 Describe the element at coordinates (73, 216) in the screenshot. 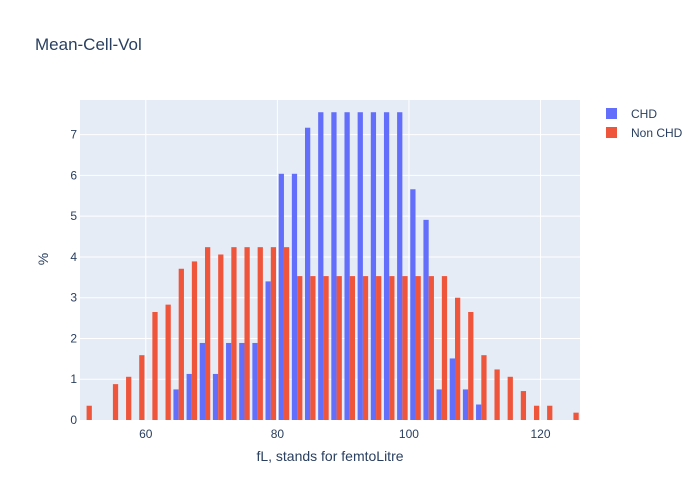

I see `y-tick-label: 5` at that location.